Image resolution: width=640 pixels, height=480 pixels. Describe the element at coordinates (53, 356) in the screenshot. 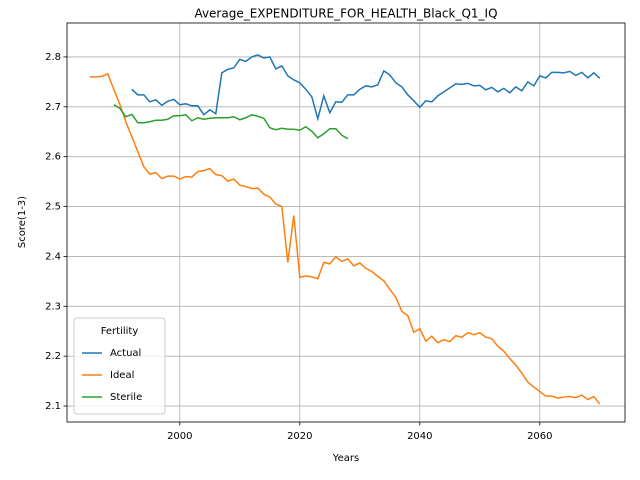

I see `y-tick-label: 2.2` at that location.